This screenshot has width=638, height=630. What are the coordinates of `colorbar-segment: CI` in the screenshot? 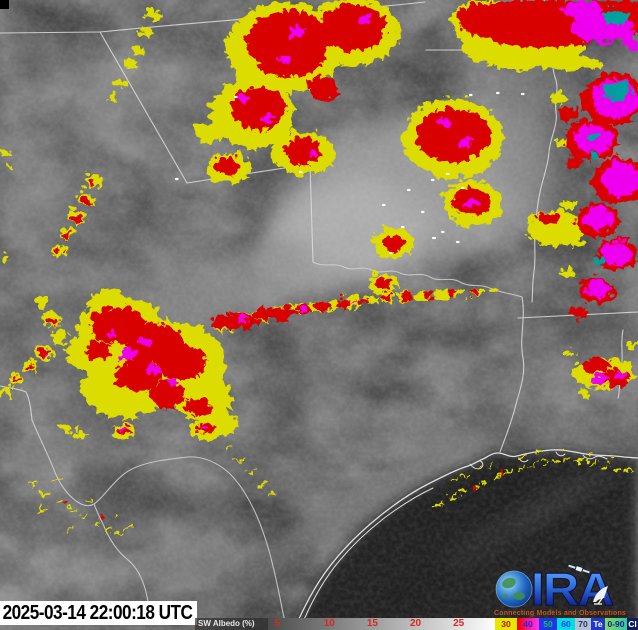 It's located at (632, 624).